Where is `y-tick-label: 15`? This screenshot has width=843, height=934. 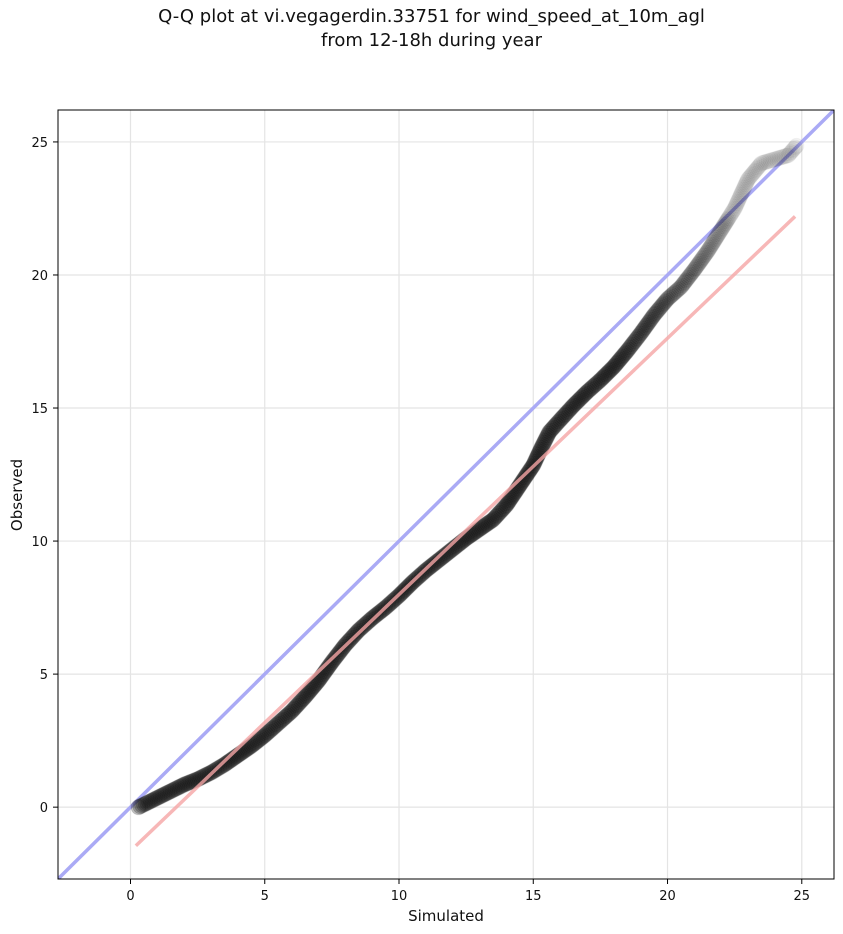 y-tick-label: 15 is located at coordinates (39, 409).